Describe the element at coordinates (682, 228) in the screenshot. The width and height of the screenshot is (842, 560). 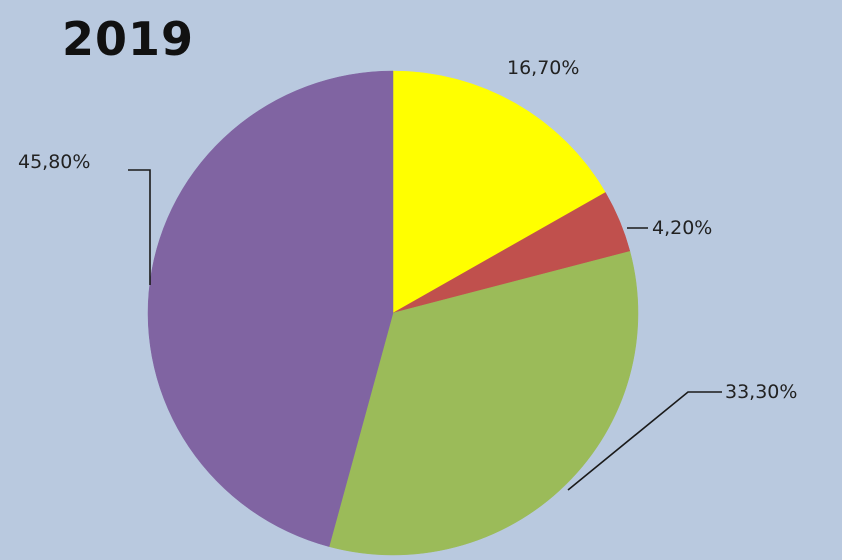
I see `data-label-2: 4,20%` at that location.